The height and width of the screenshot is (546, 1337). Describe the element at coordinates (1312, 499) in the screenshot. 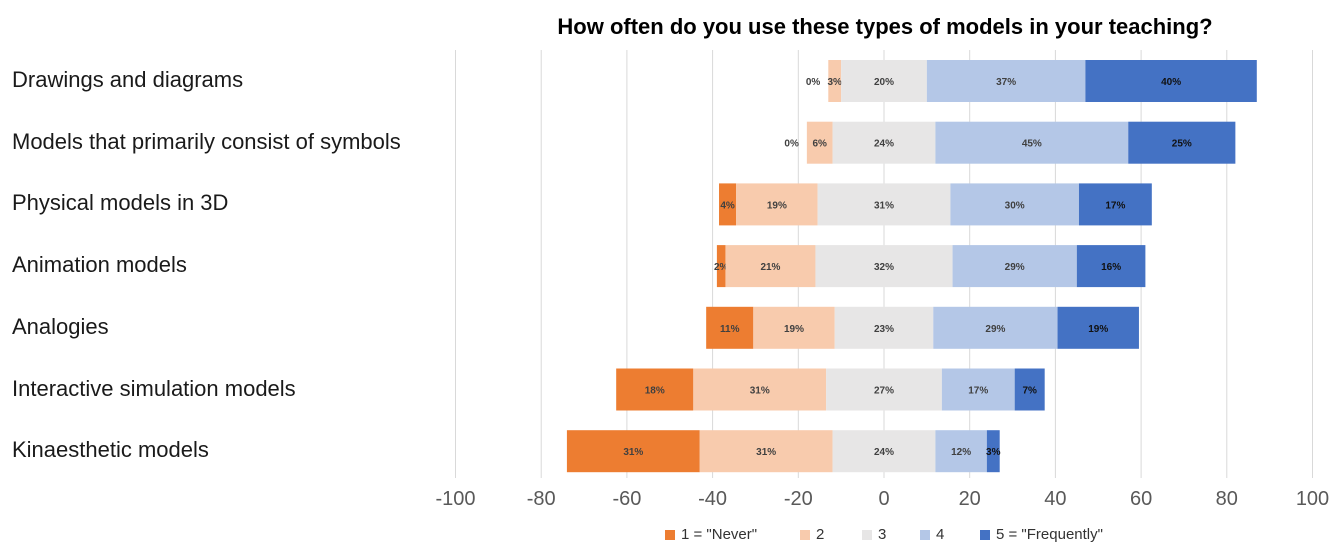

I see `x-tick-label: 100` at that location.